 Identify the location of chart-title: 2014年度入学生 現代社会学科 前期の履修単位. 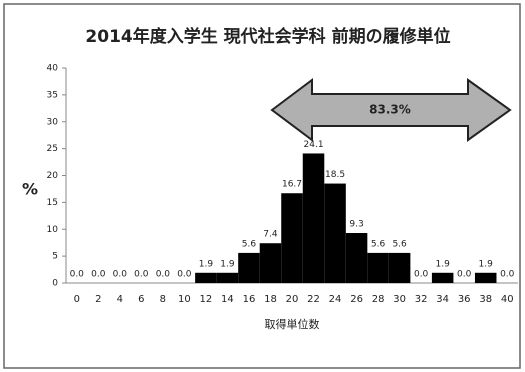
(267, 36).